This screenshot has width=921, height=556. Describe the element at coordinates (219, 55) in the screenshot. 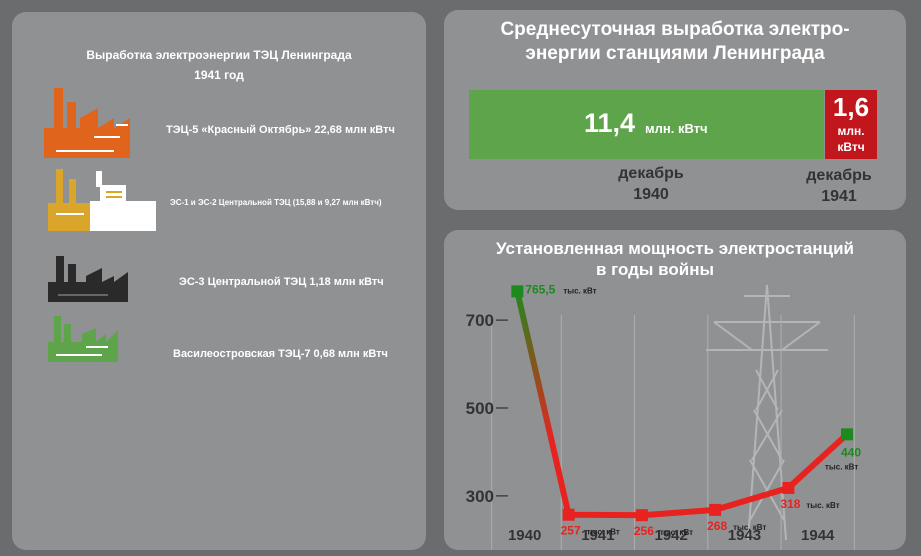

I see `plants-title: Выработка электроэнергии ТЭЦ Ленинграда` at that location.